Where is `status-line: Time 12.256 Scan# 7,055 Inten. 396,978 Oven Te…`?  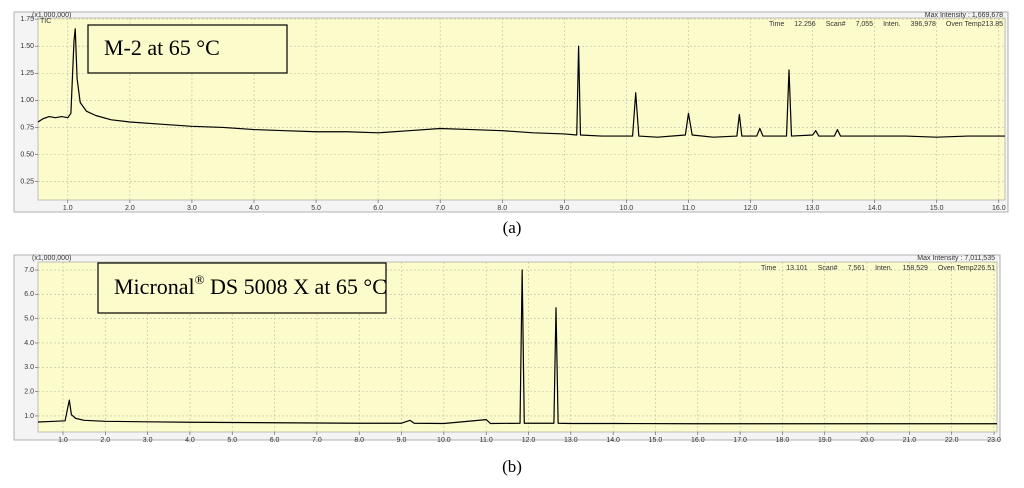
status-line: Time 12.256 Scan# 7,055 Inten. 396,978 Oven Te… is located at coordinates (886, 24).